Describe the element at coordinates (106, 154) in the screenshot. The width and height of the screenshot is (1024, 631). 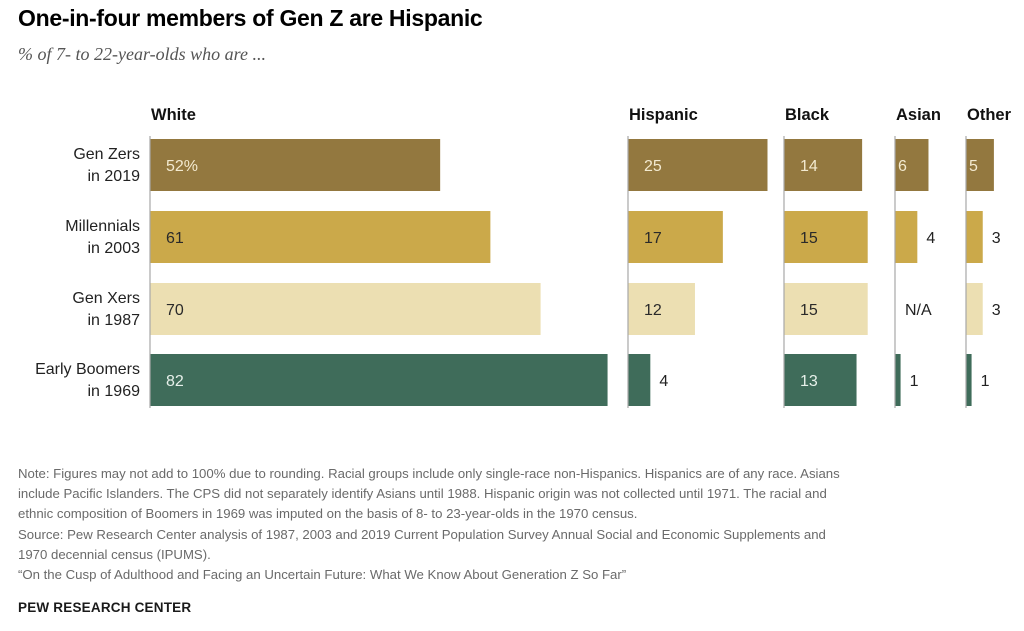
I see `category-label: Gen Zers` at that location.